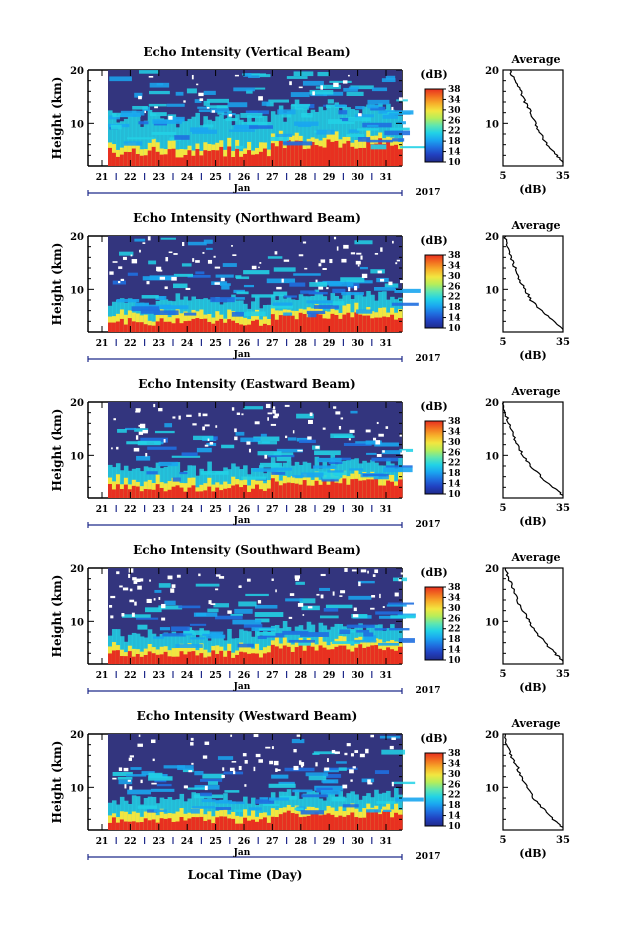  Describe the element at coordinates (492, 569) in the screenshot. I see `avg-y-tick-label: 20` at that location.